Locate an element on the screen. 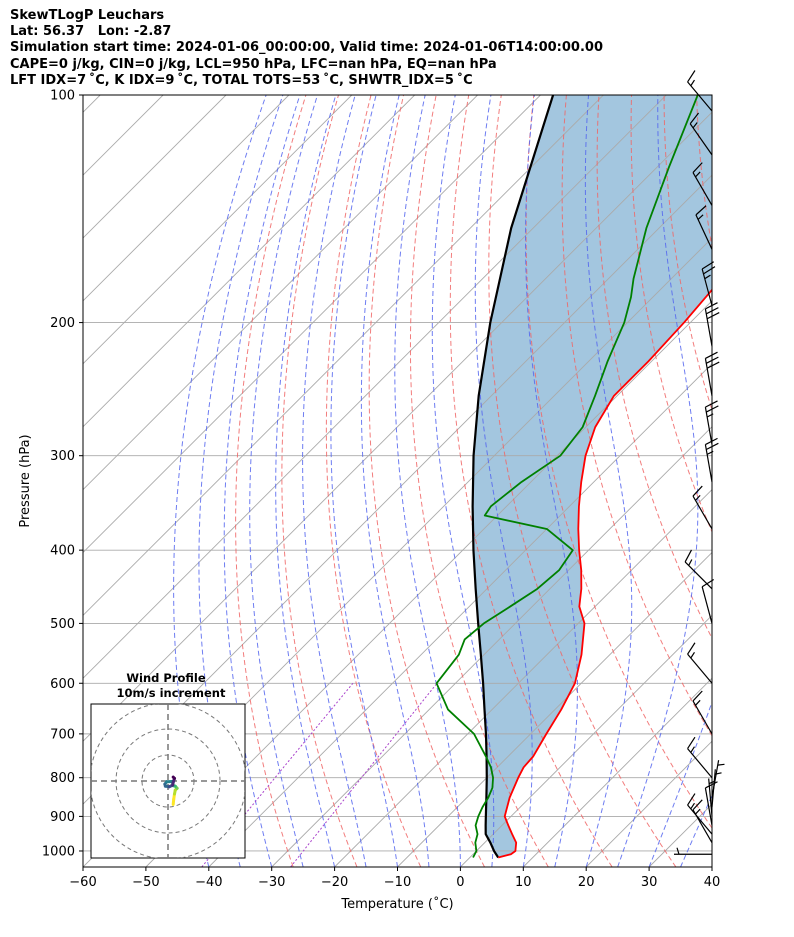 This screenshot has width=794, height=937. y-tick-label: 500 is located at coordinates (62, 624).